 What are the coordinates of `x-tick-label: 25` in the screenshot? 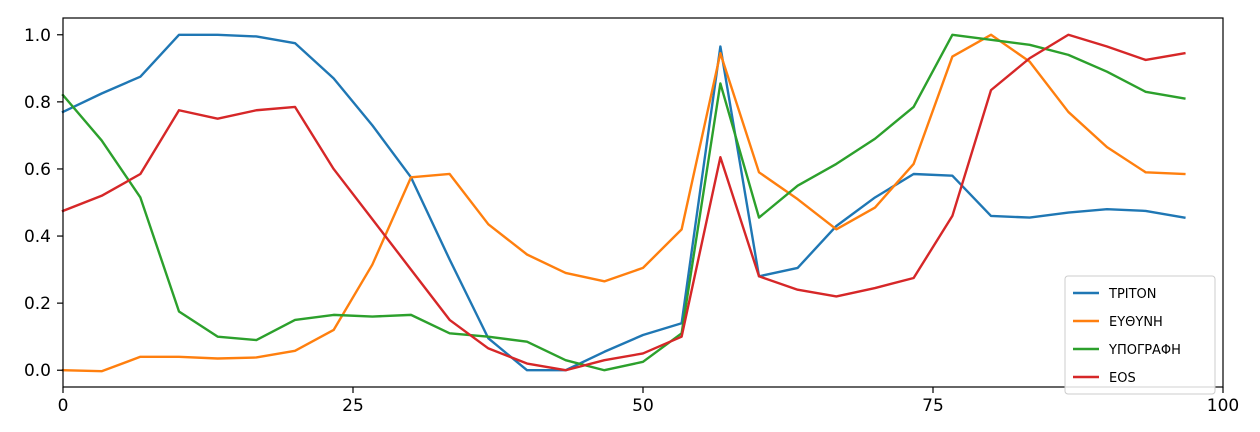 It's located at (353, 406).